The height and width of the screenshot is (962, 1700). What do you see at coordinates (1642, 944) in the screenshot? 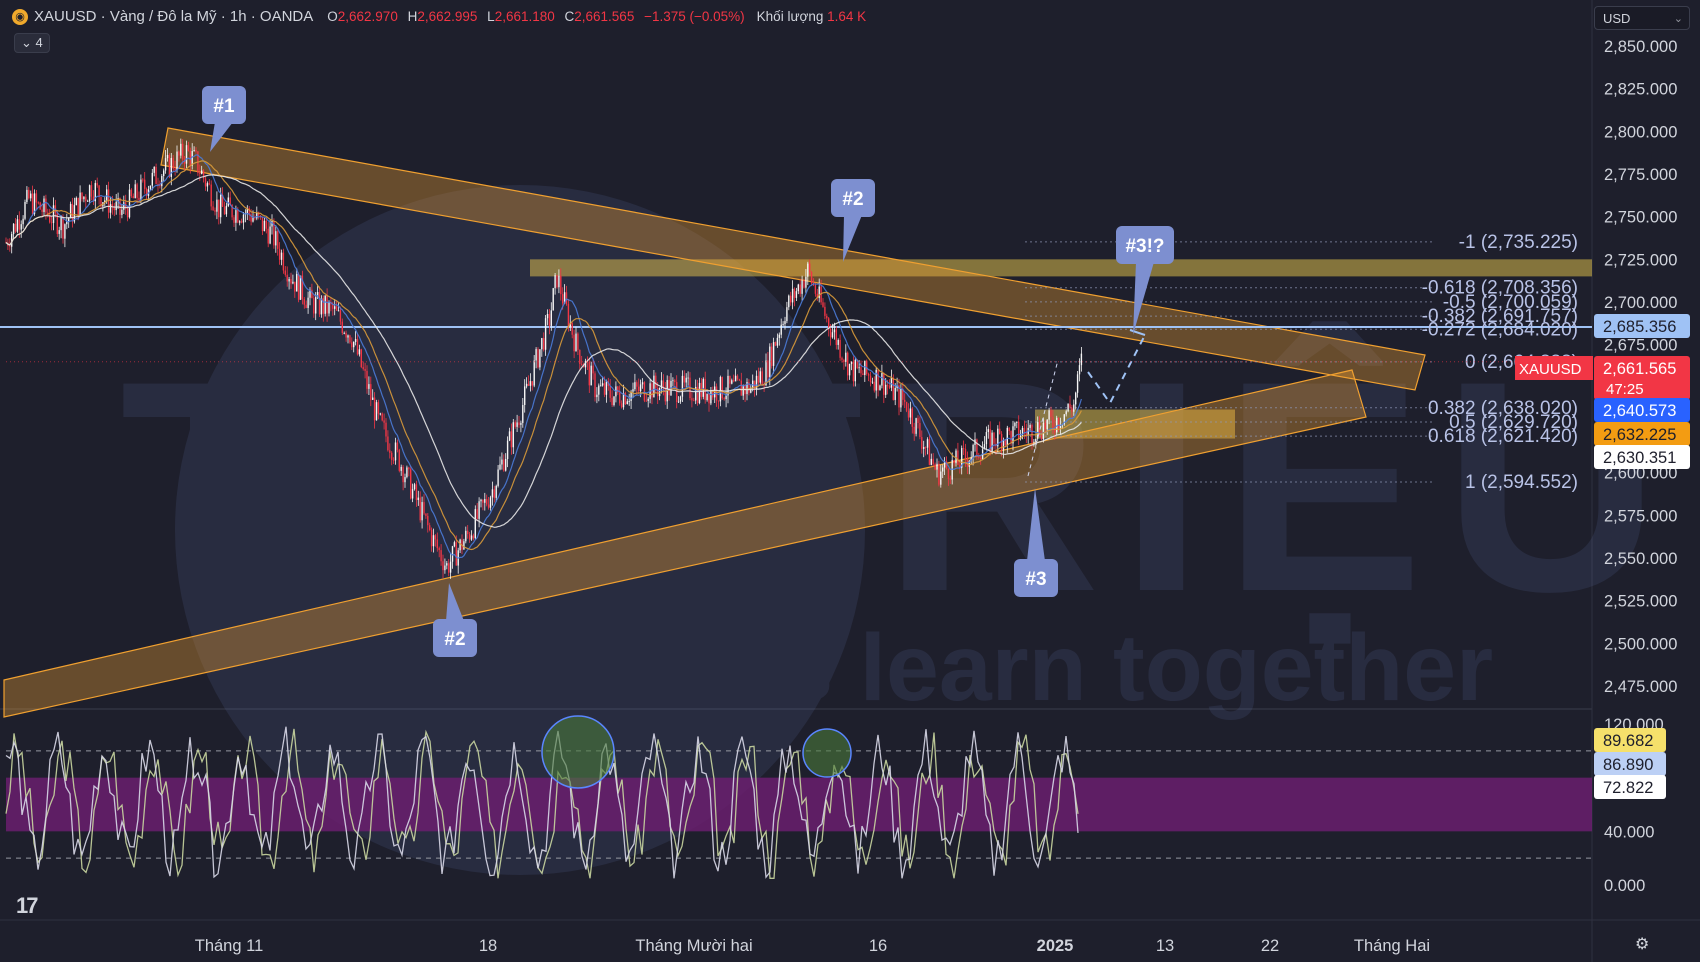
I see `gear-icon: ⚙` at bounding box center [1642, 944].